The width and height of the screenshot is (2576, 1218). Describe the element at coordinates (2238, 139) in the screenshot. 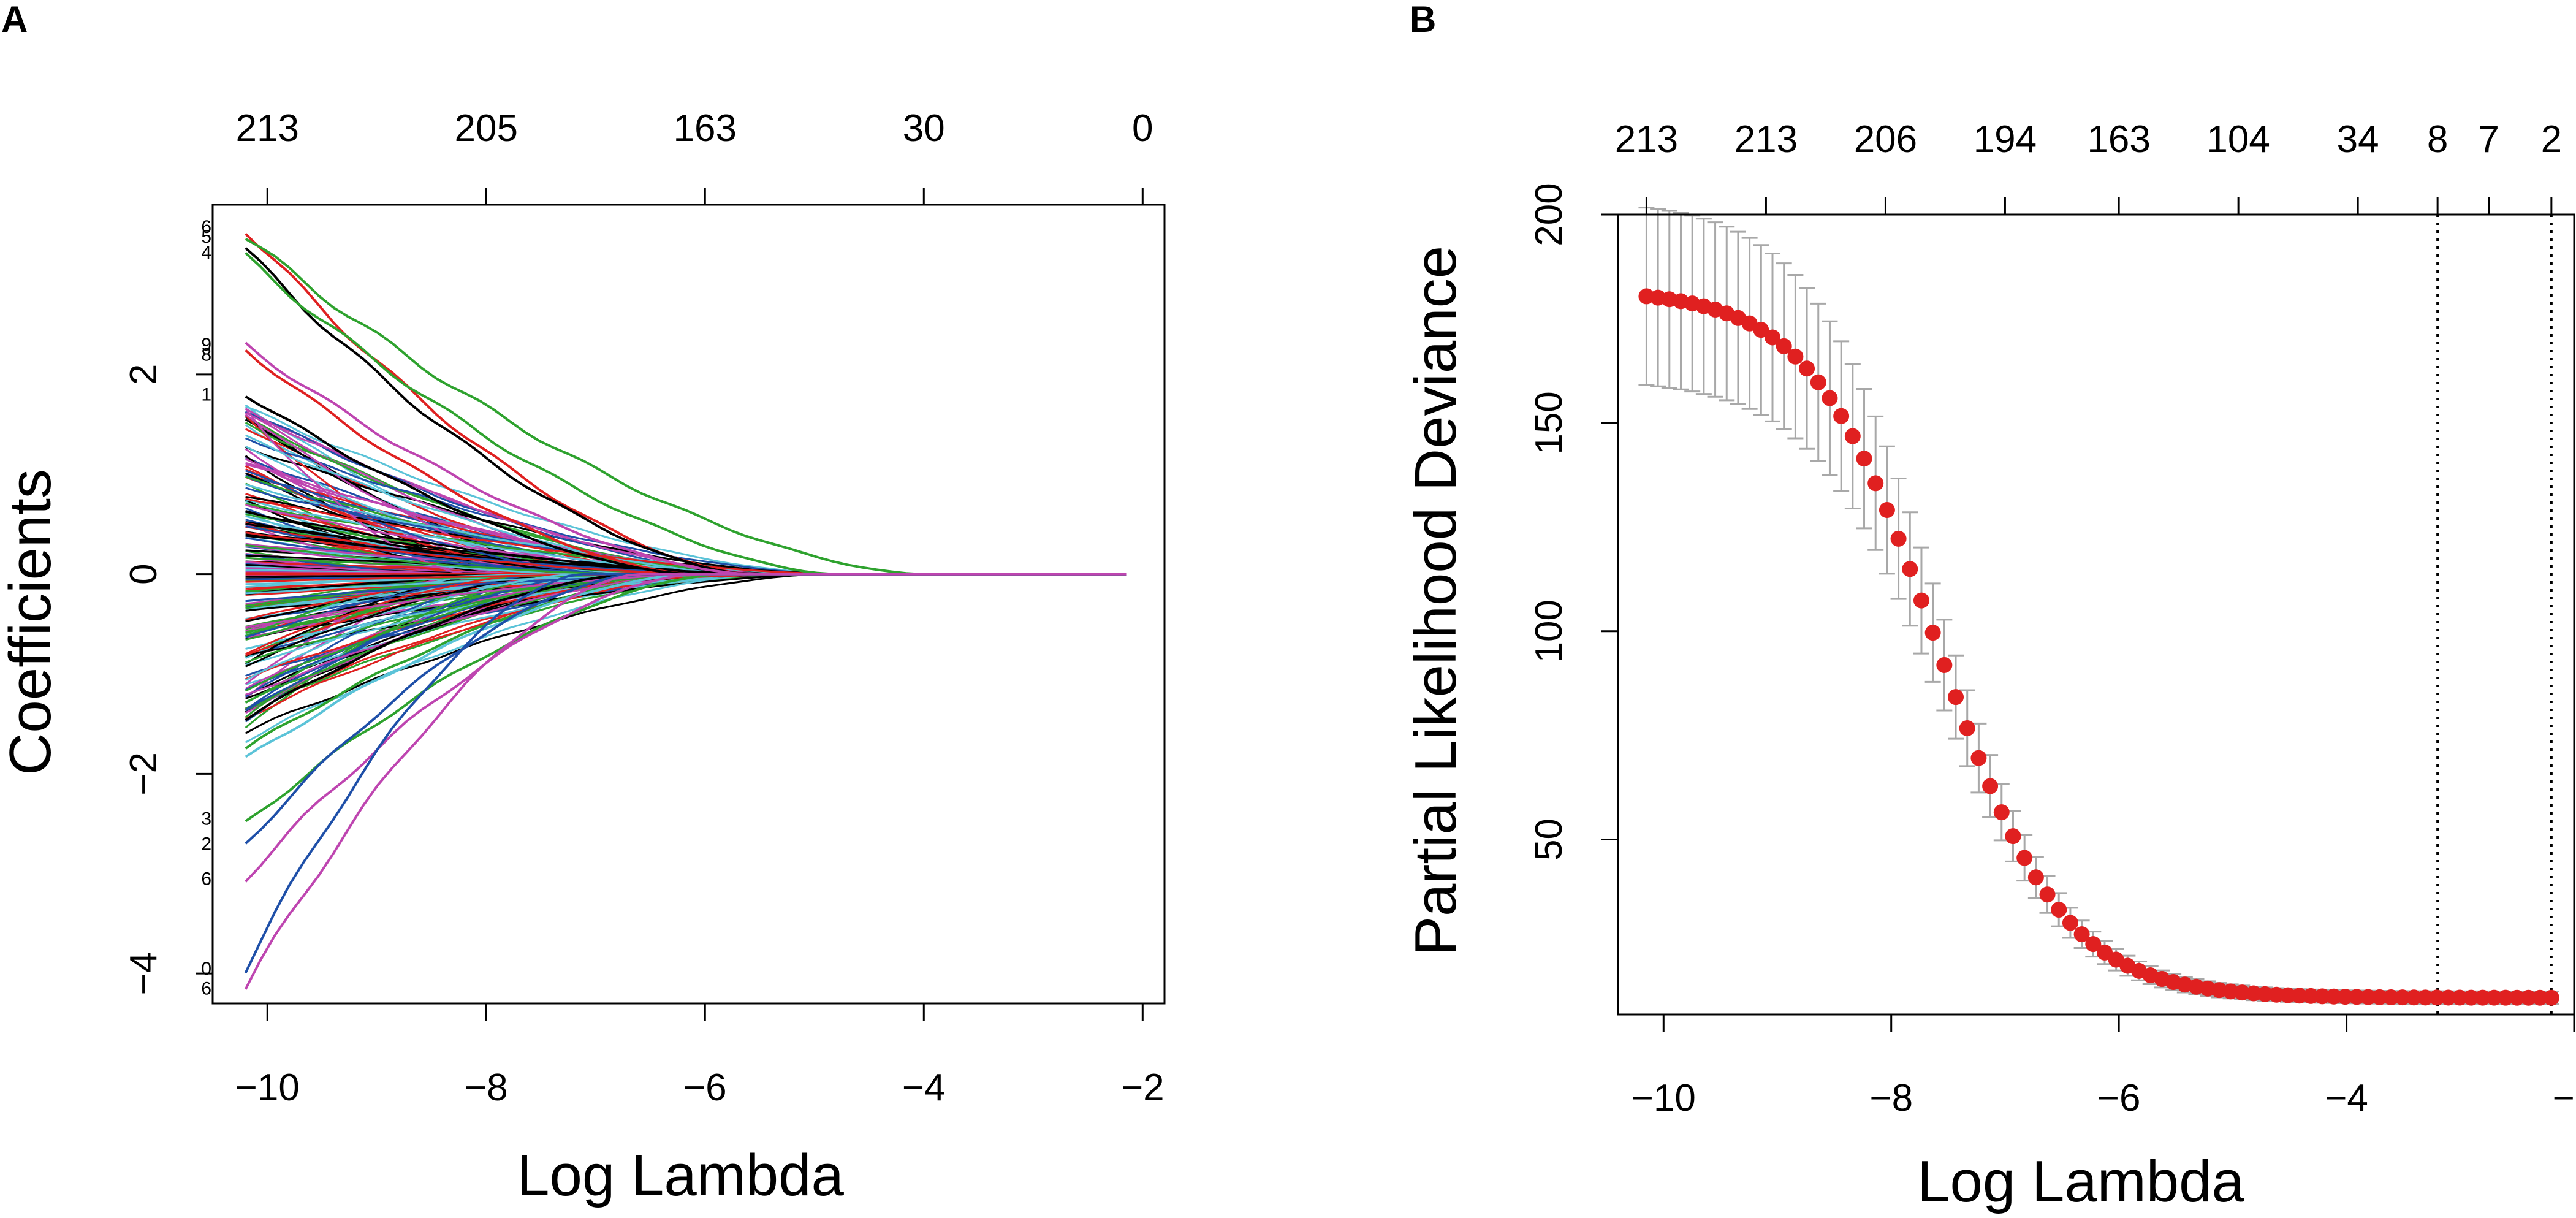

I see `top-tick-label: 104` at that location.